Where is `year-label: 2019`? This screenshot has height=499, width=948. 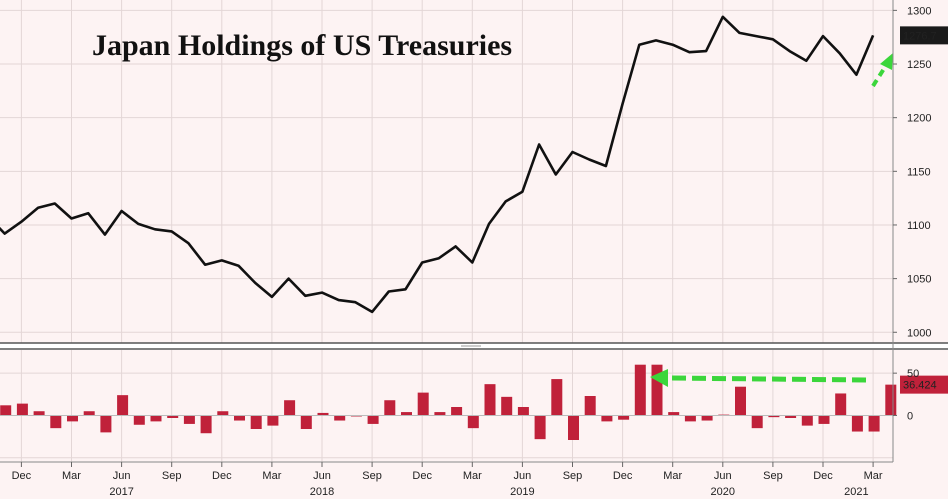 year-label: 2019 is located at coordinates (522, 492).